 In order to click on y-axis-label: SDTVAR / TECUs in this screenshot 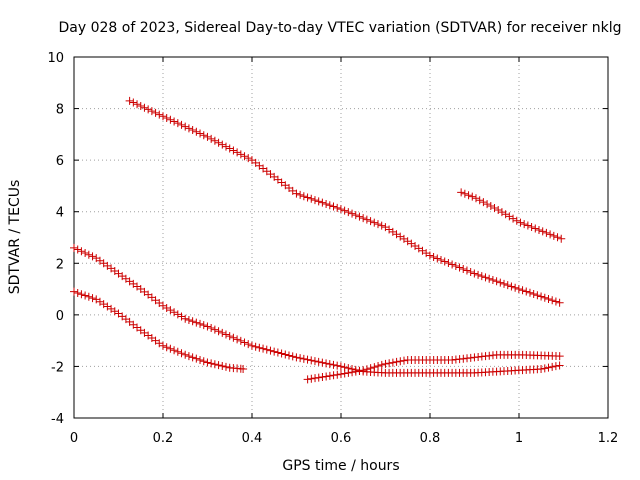, I will do `click(15, 237)`.